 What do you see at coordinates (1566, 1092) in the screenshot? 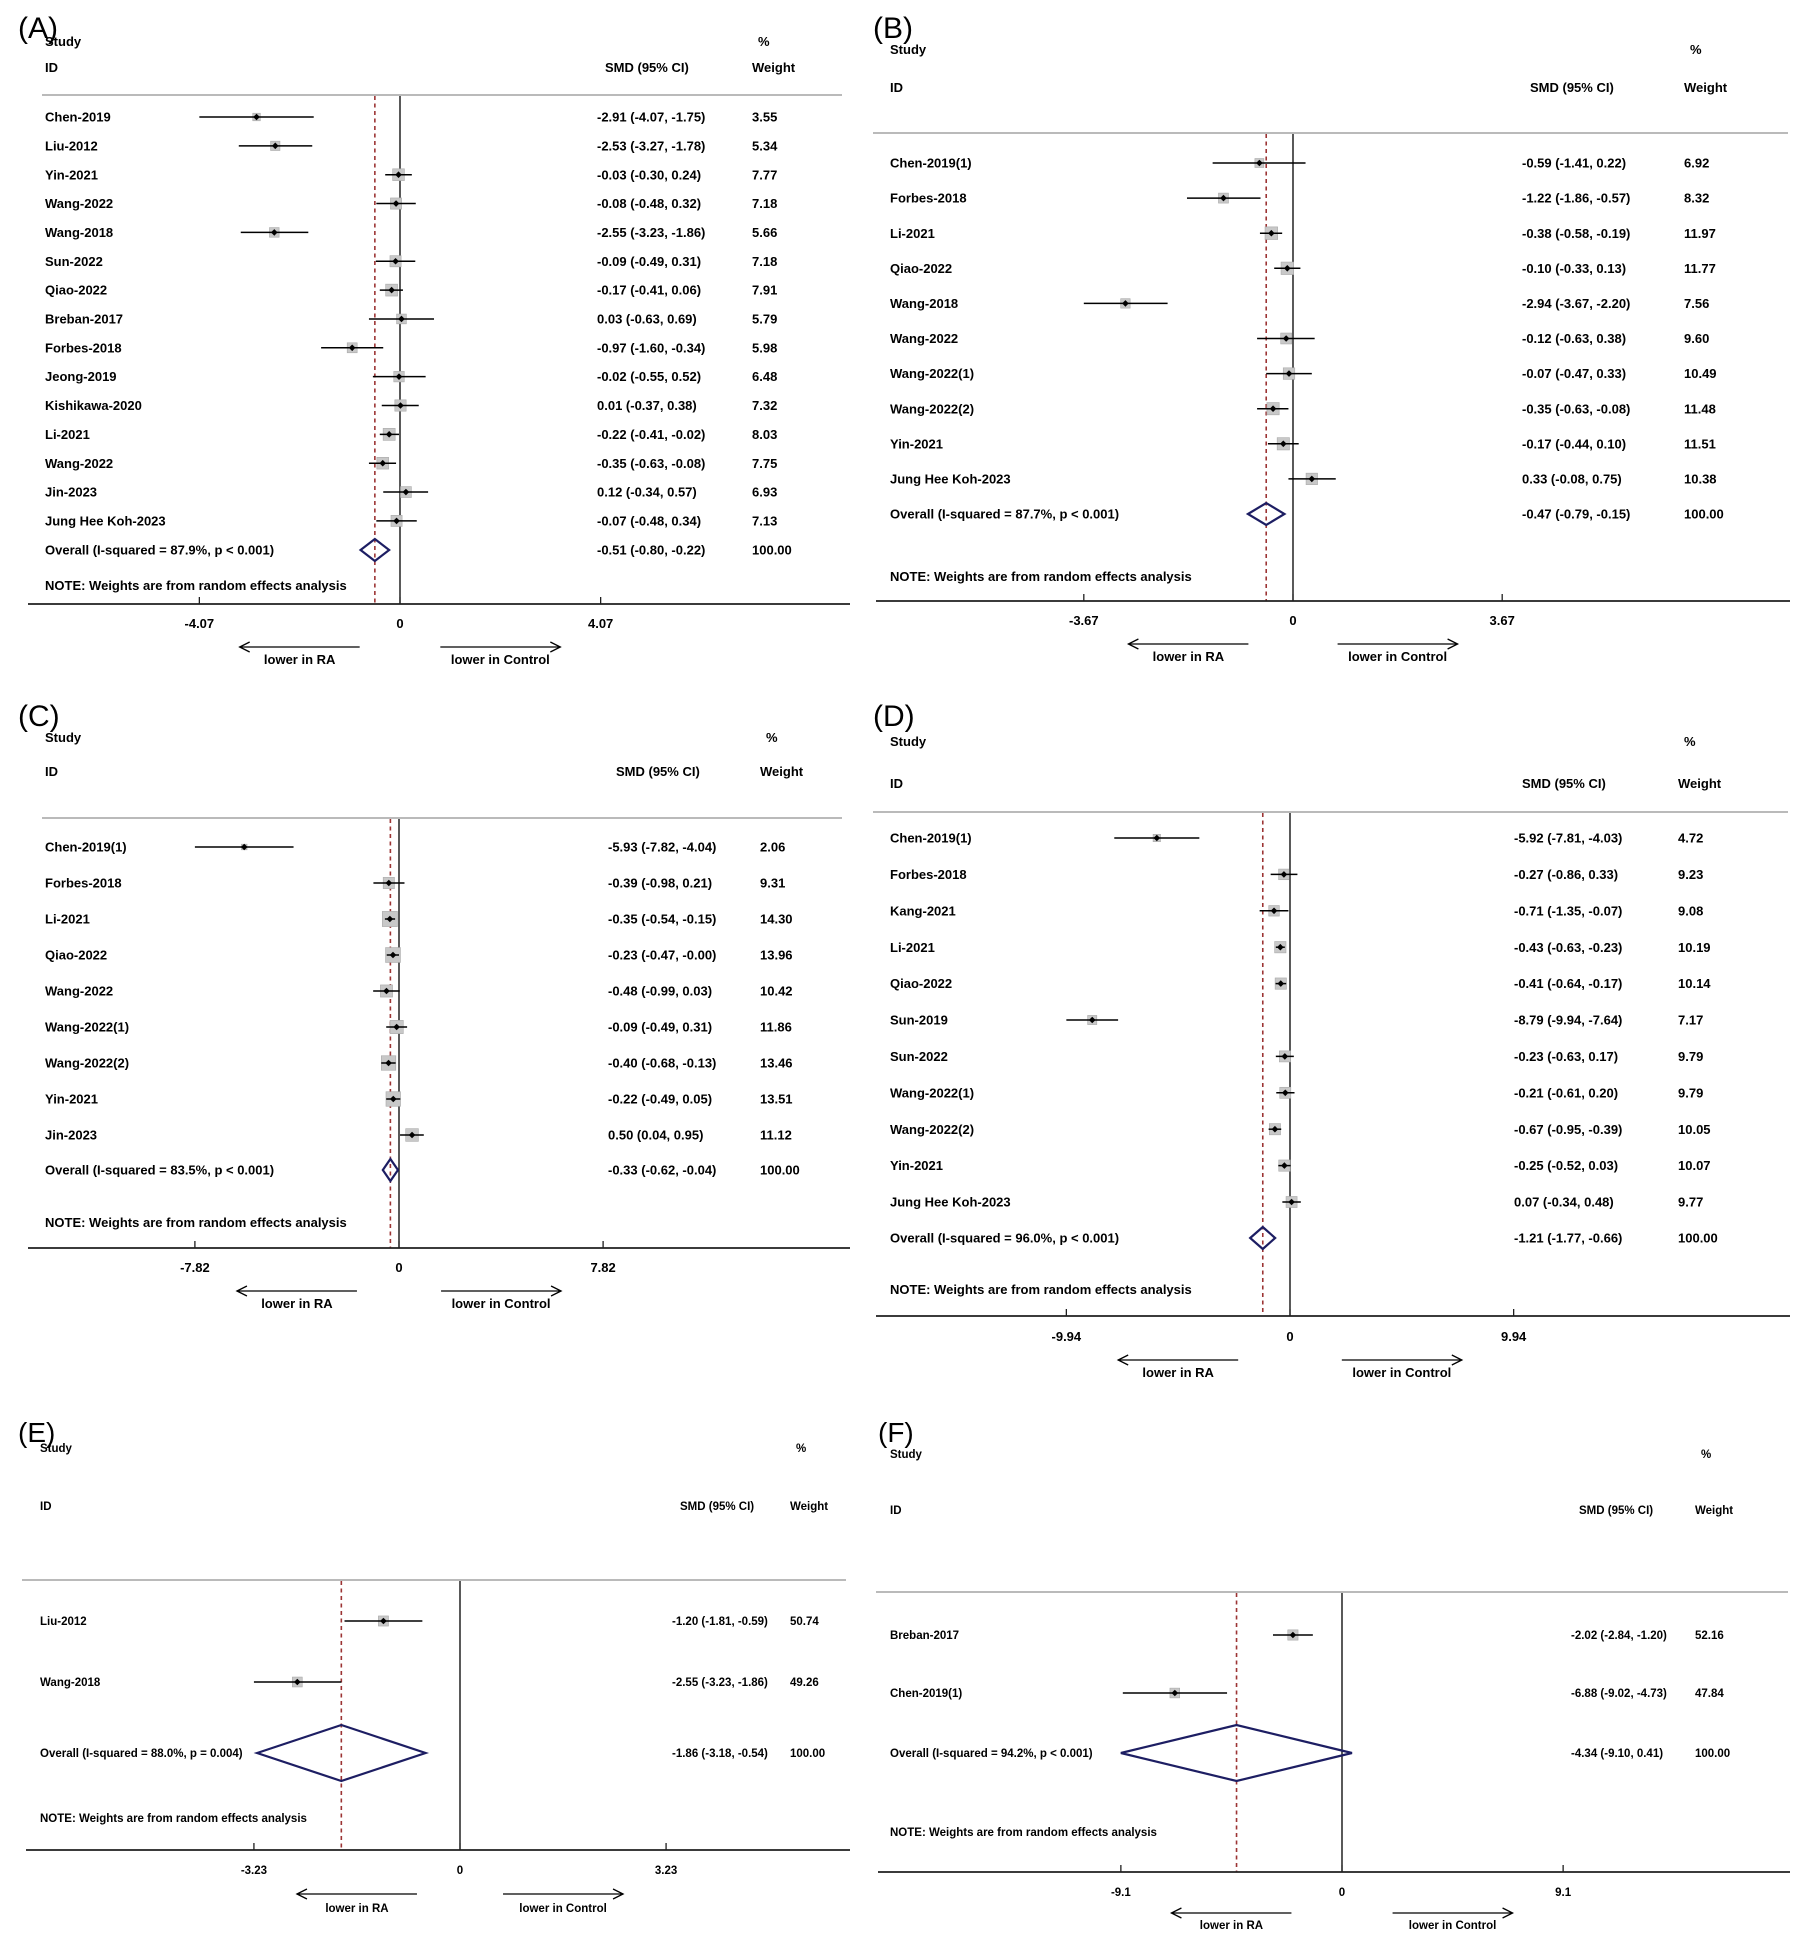
I see `smd-value: -0.21 (-0.61, 0.20)` at bounding box center [1566, 1092].